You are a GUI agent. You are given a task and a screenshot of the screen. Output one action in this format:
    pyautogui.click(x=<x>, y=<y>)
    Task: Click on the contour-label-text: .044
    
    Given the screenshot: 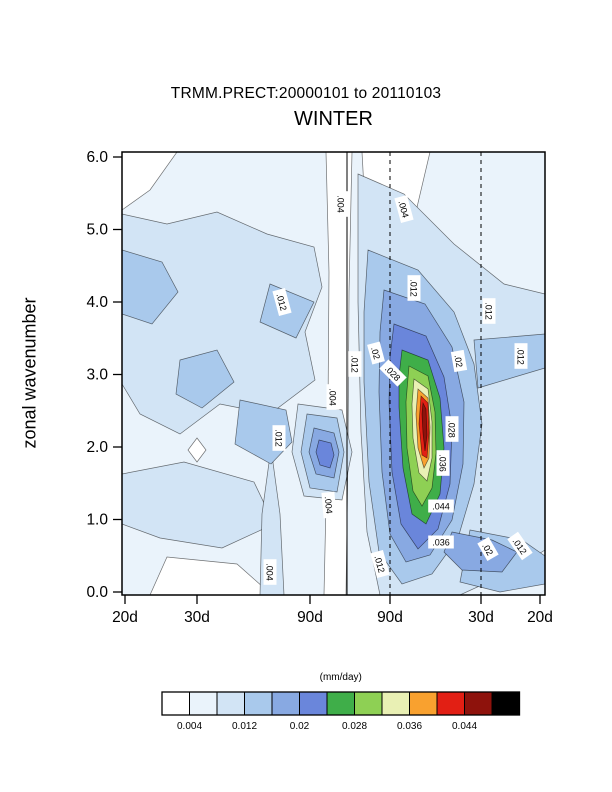 What is the action you would take?
    pyautogui.click(x=441, y=507)
    